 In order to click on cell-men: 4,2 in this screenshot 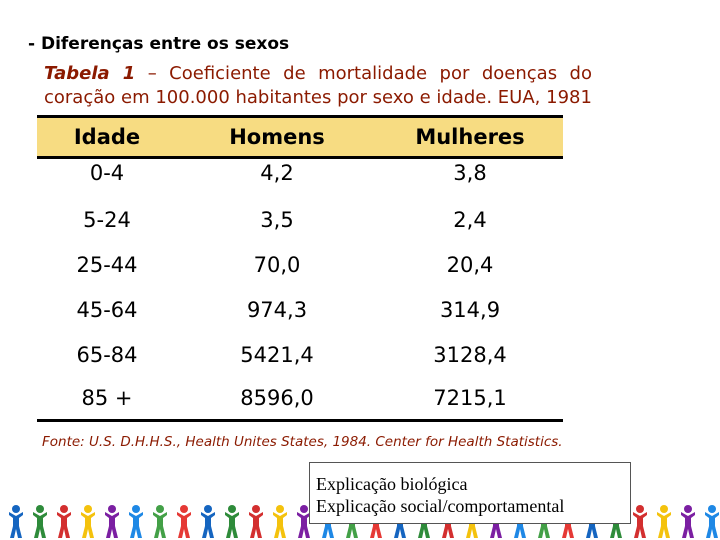, I will do `click(277, 173)`.